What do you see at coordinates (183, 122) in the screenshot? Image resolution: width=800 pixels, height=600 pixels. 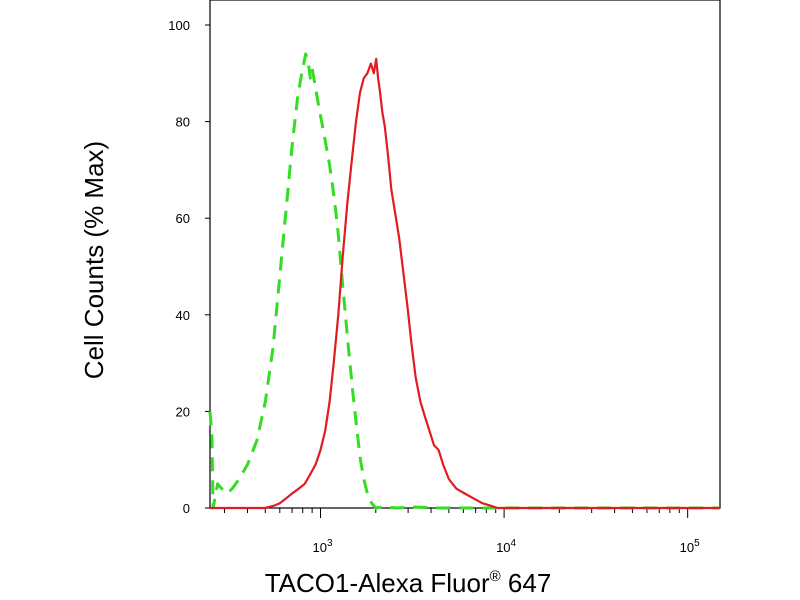 I see `y-tick-label: 80` at bounding box center [183, 122].